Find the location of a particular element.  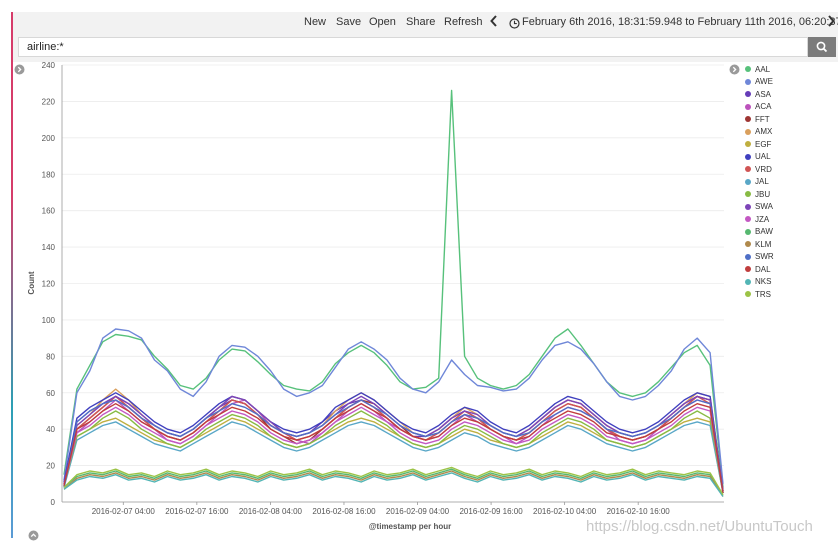

legend-item-jal: JAL is located at coordinates (759, 182).